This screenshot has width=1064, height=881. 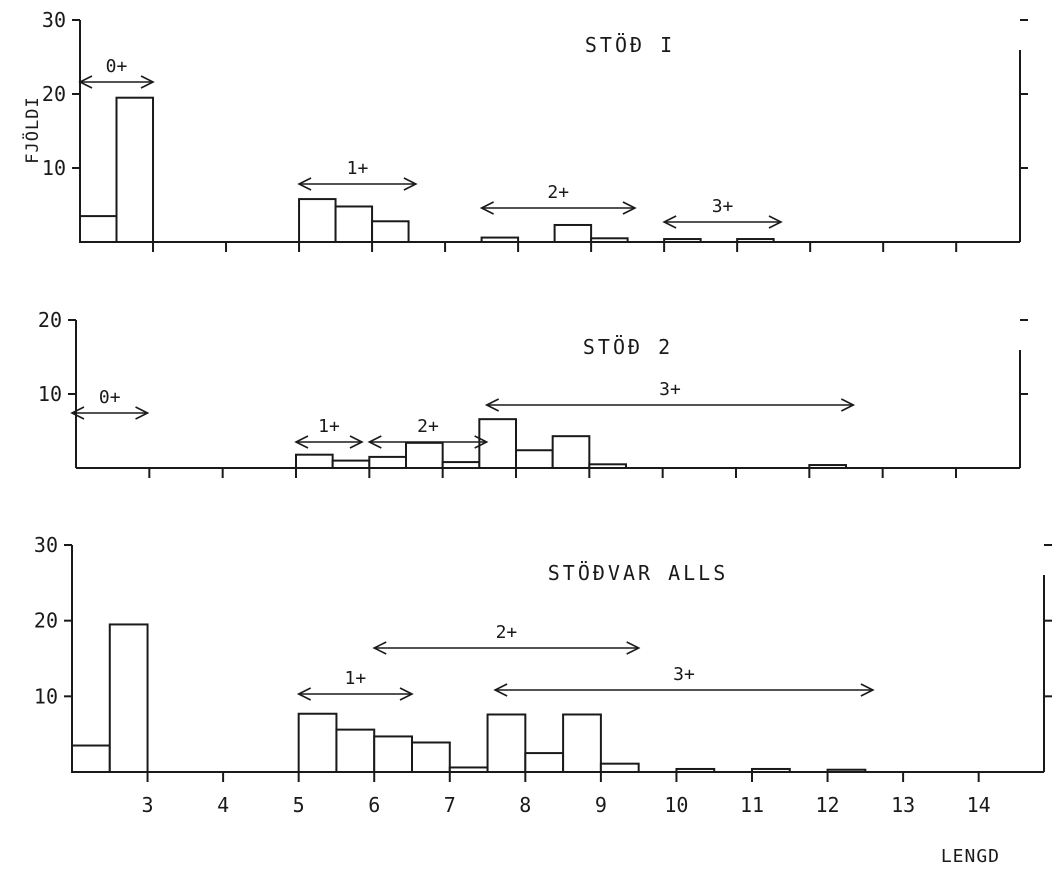 What do you see at coordinates (601, 805) in the screenshot?
I see `x-tick-label: 9` at bounding box center [601, 805].